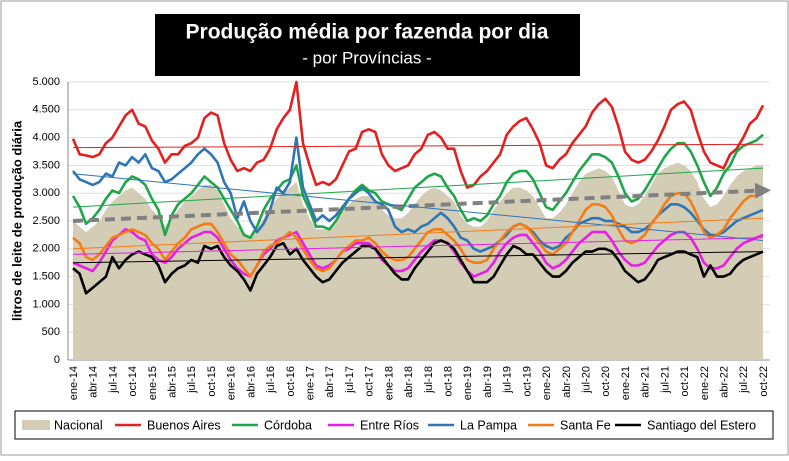 This screenshot has width=789, height=461. I want to click on legend-label: Buenos Aires, so click(184, 425).